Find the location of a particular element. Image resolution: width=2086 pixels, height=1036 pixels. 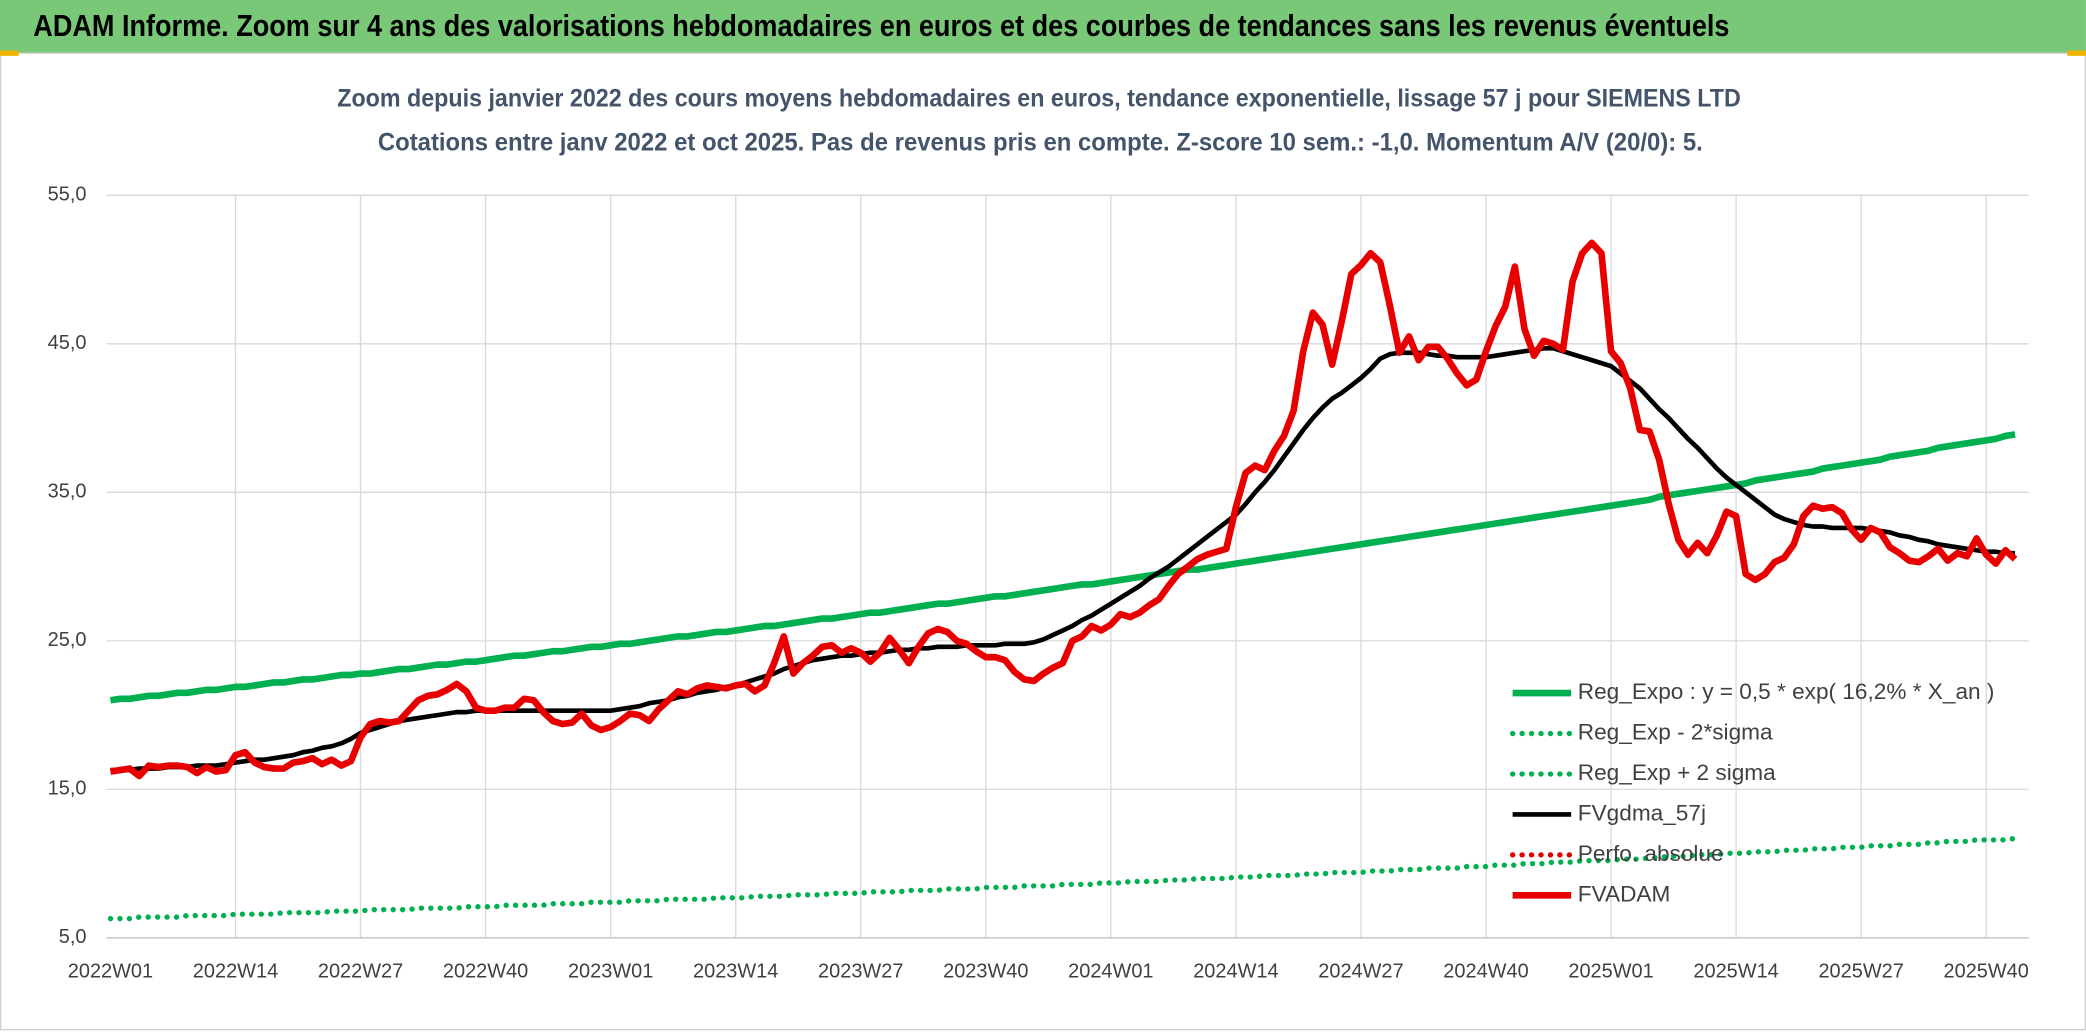

header-band is located at coordinates (1043, 27).